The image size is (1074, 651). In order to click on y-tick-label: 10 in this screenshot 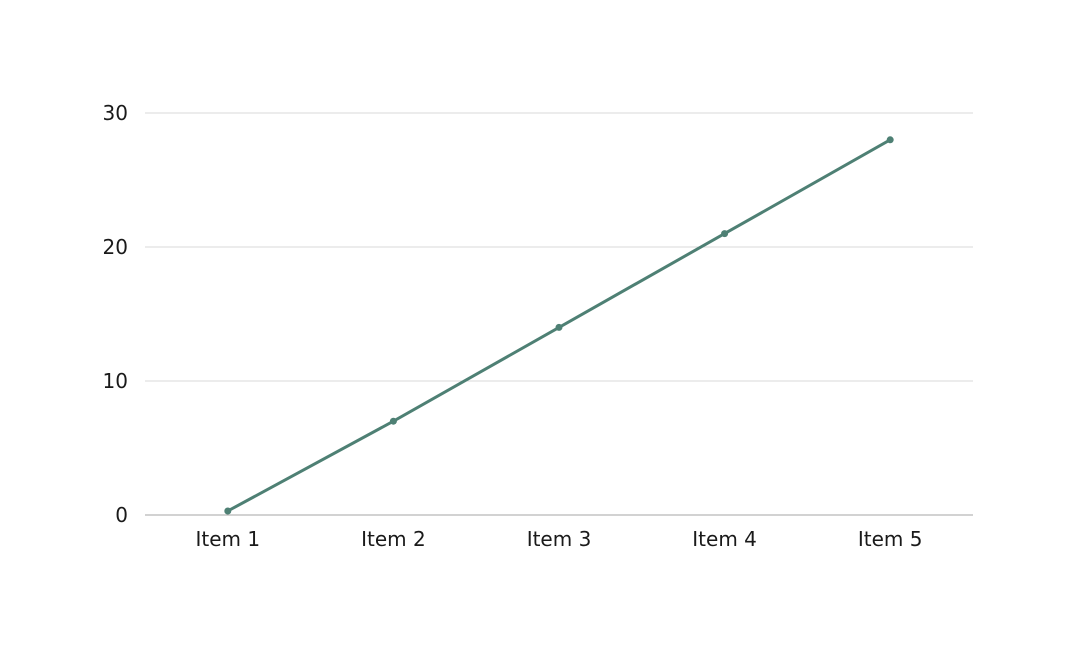, I will do `click(115, 381)`.